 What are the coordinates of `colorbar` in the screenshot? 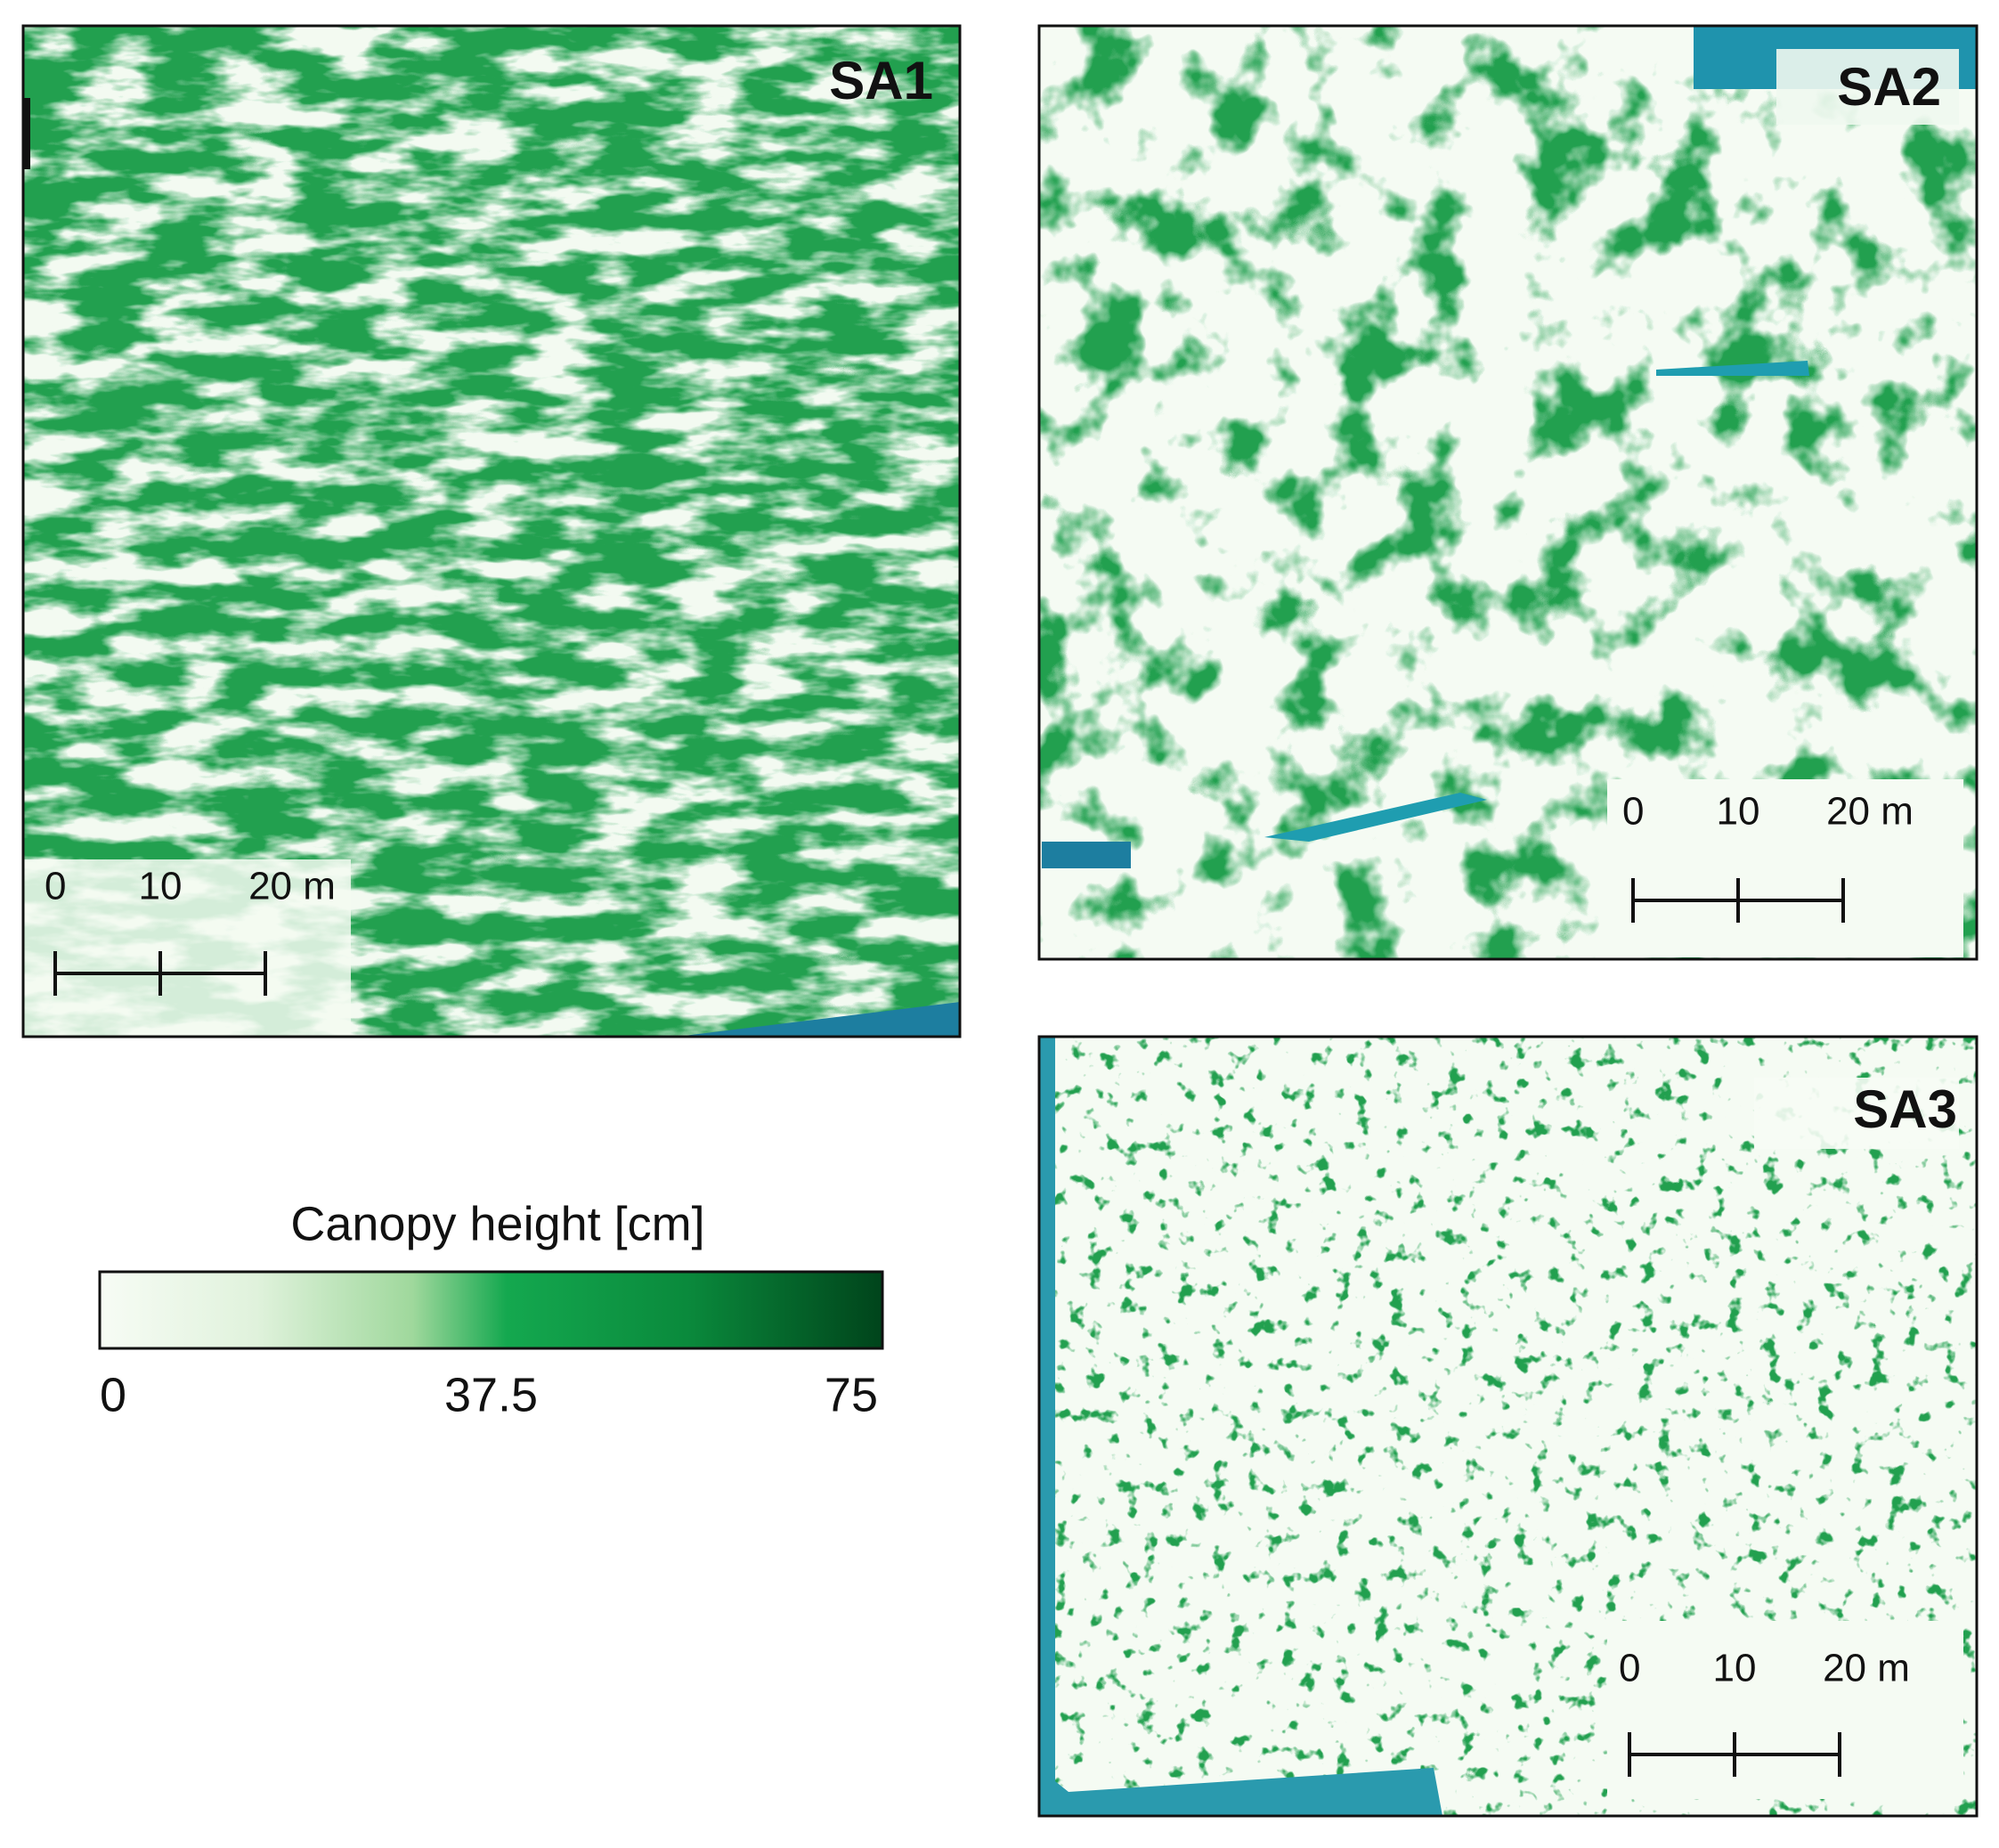 It's located at (491, 1310).